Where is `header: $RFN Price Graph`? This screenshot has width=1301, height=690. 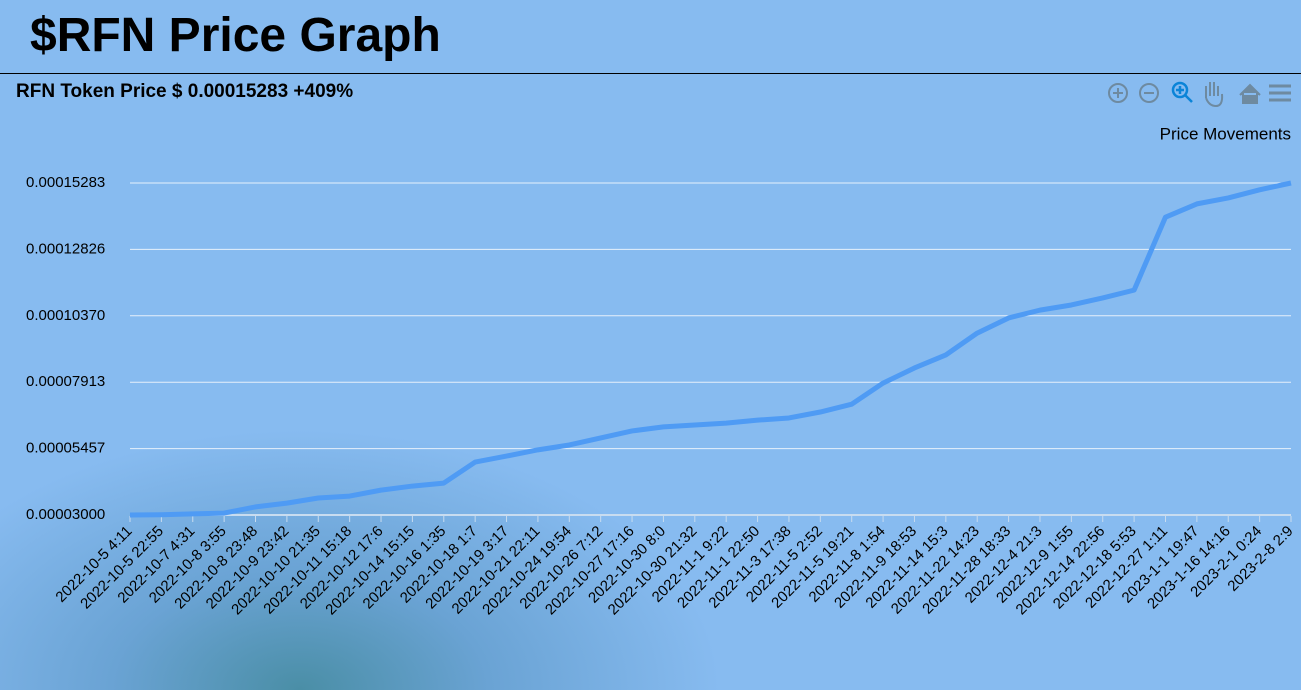 header: $RFN Price Graph is located at coordinates (650, 37).